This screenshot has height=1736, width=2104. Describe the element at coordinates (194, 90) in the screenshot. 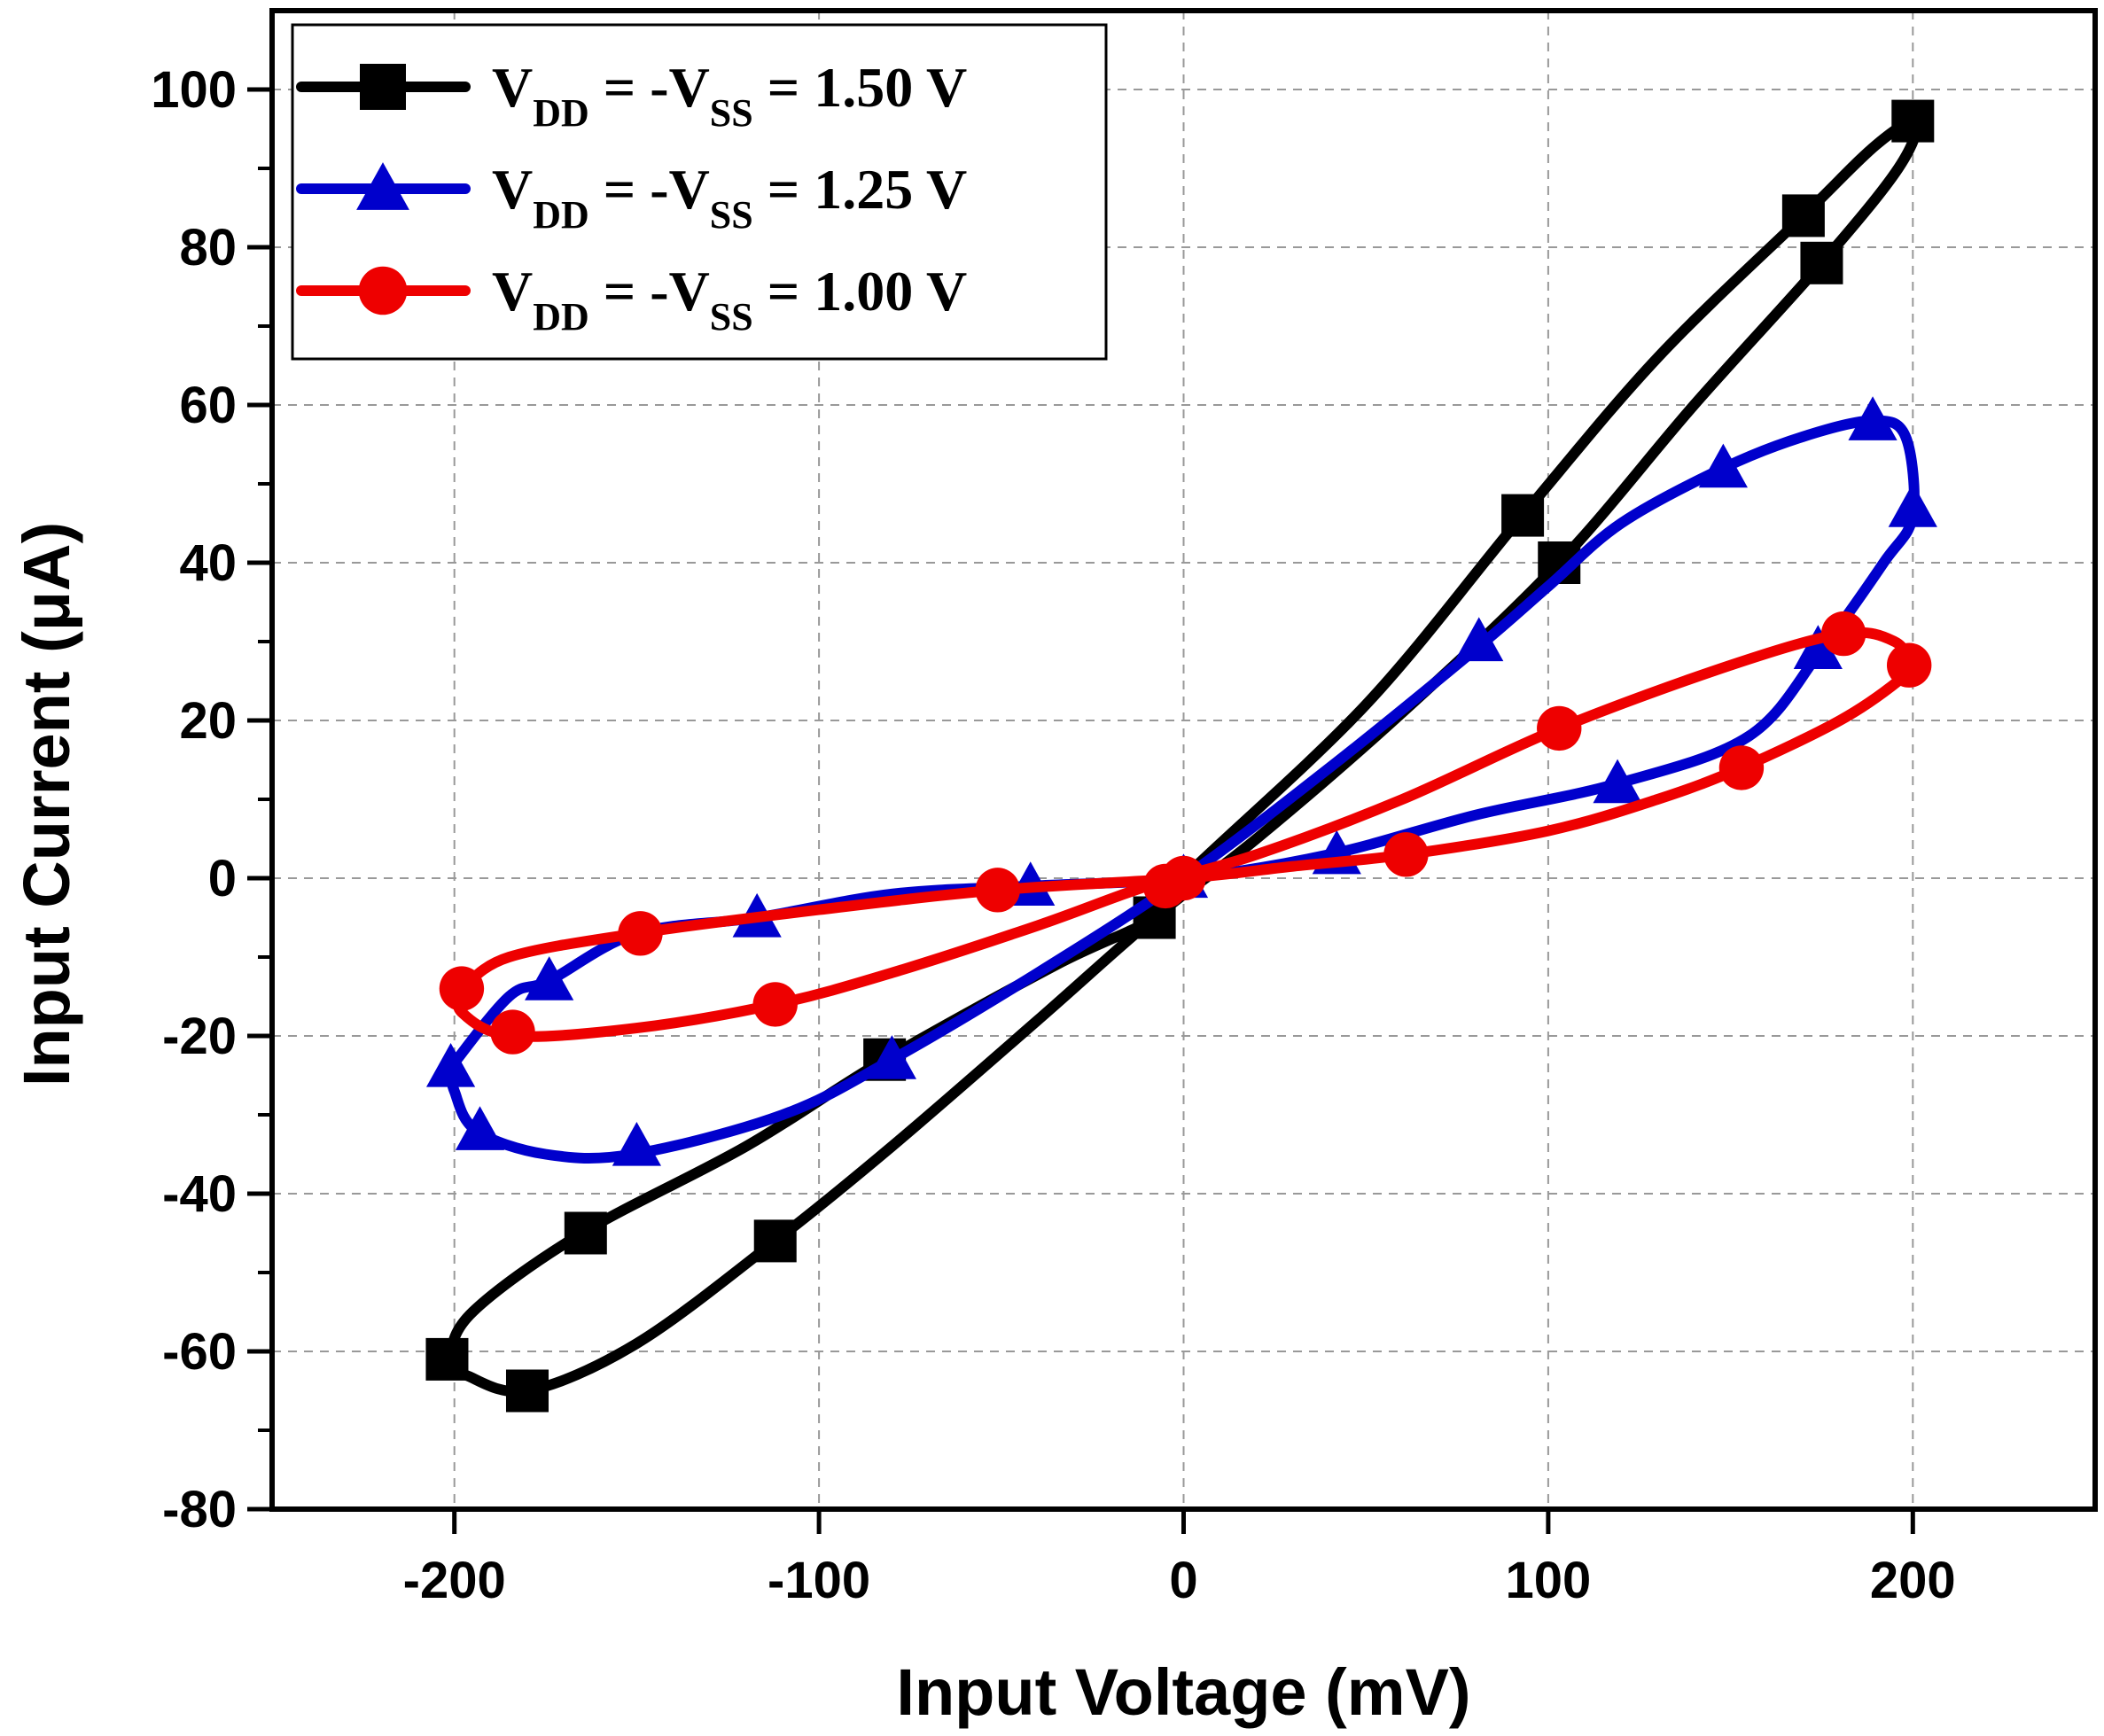

I see `y-tick-label: 100` at that location.